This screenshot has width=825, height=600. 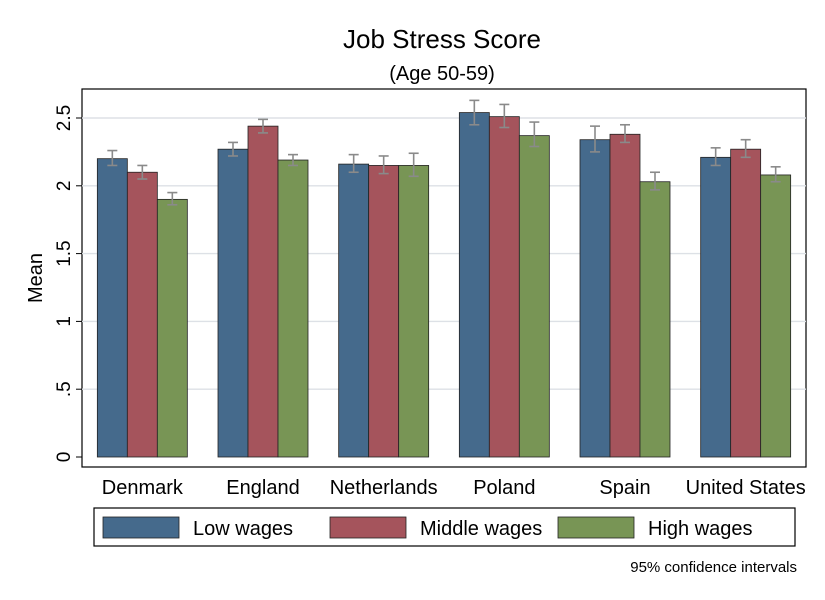 I want to click on bar-netherlands-middle-wages, so click(x=384, y=311).